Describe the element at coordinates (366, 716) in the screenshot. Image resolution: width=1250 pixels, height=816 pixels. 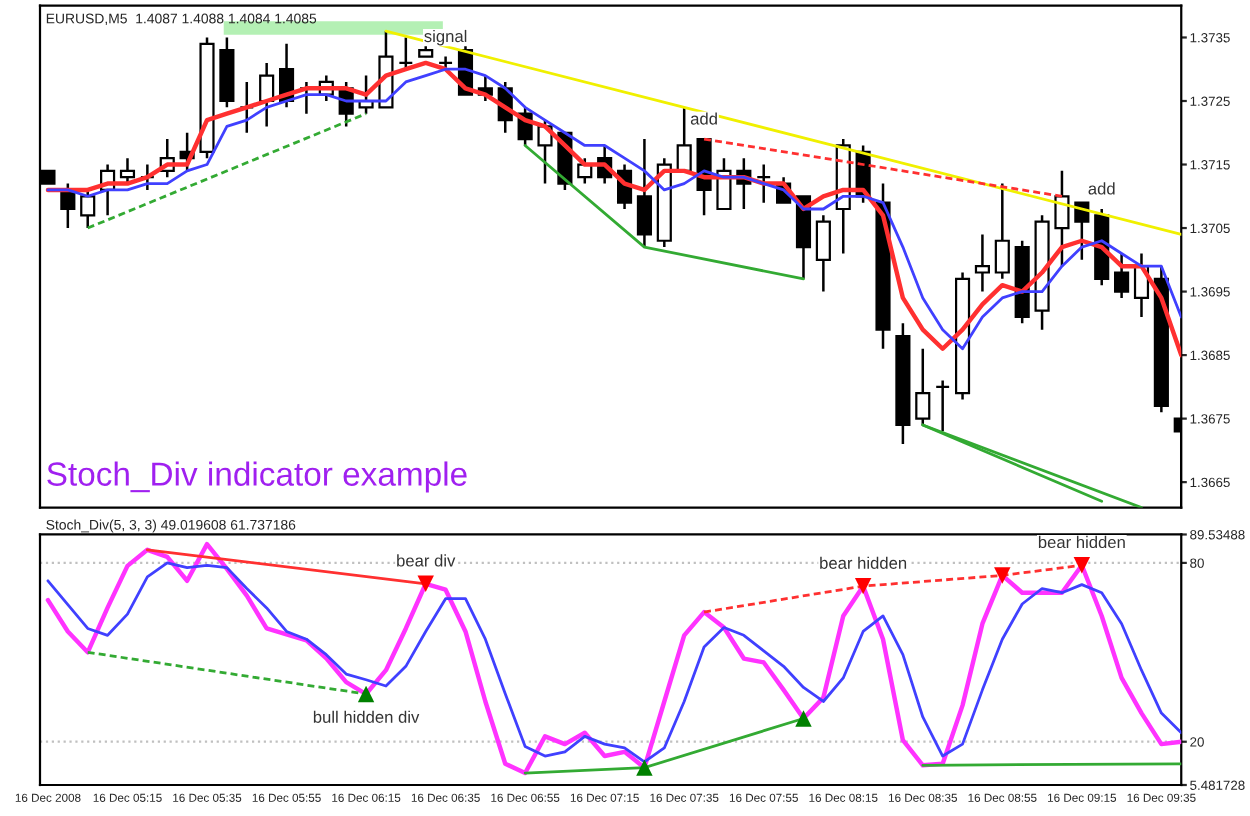
I see `annotation: bull hidden div` at that location.